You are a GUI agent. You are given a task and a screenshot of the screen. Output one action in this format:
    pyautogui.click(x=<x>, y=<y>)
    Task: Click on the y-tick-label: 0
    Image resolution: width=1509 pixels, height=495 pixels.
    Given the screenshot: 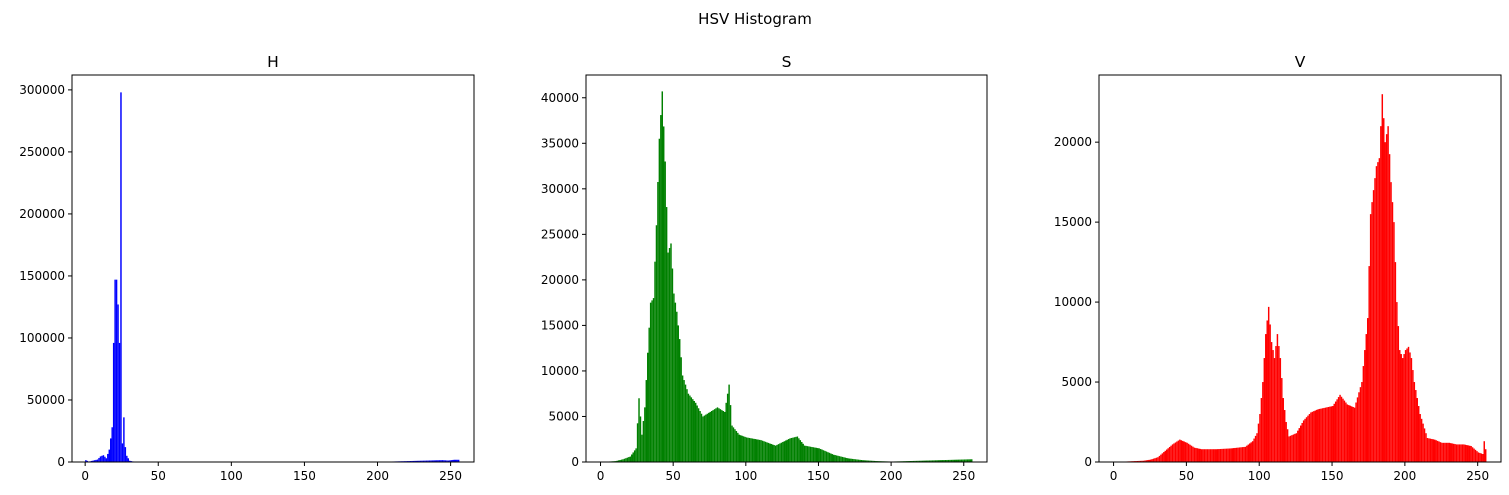 What is the action you would take?
    pyautogui.click(x=575, y=462)
    